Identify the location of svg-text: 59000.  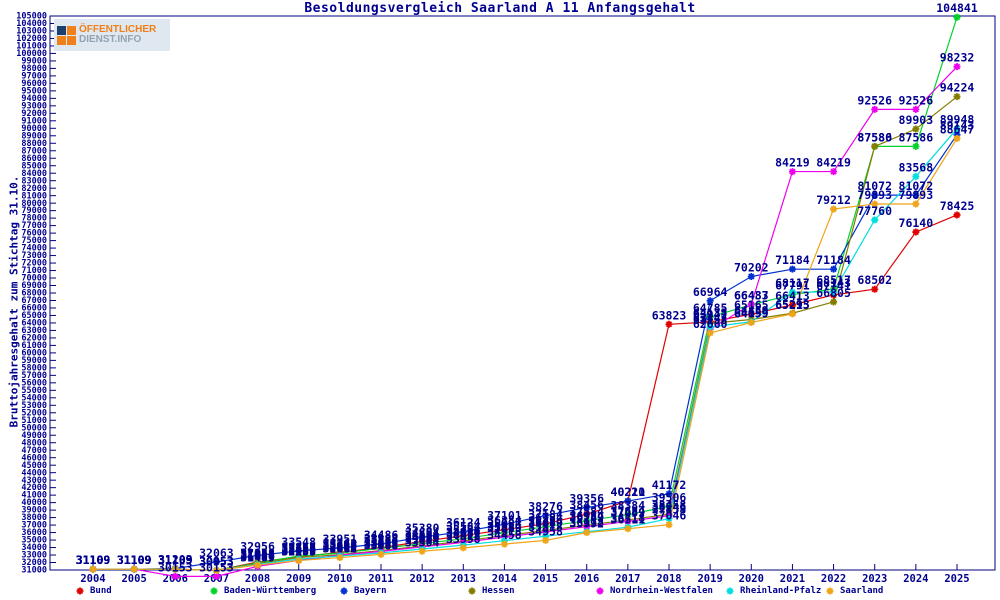
(34, 361).